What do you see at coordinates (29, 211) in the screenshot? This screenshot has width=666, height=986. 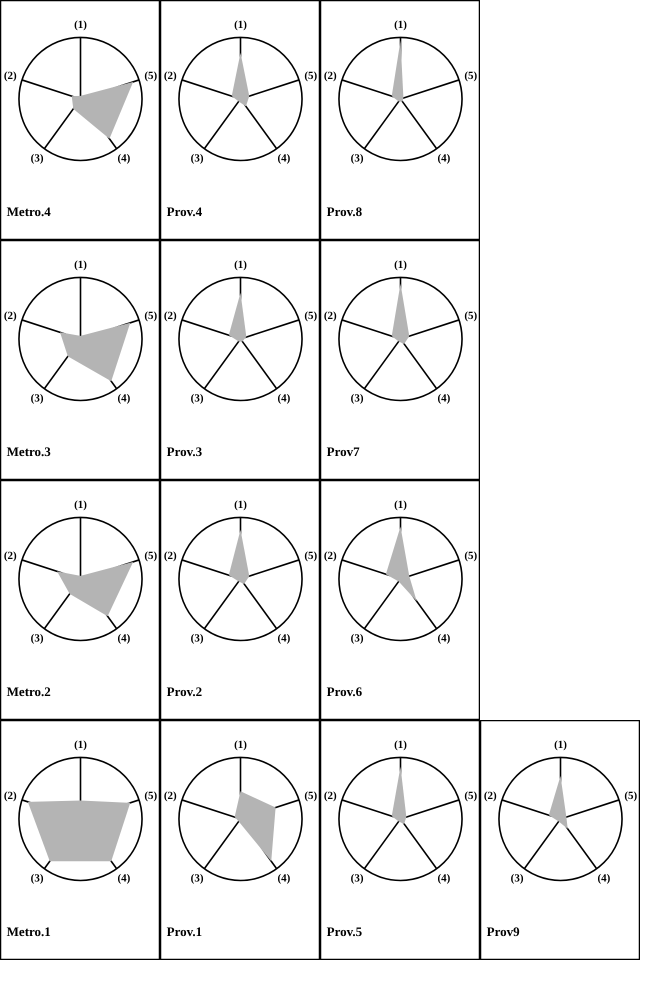 I see `text: Metro.4` at bounding box center [29, 211].